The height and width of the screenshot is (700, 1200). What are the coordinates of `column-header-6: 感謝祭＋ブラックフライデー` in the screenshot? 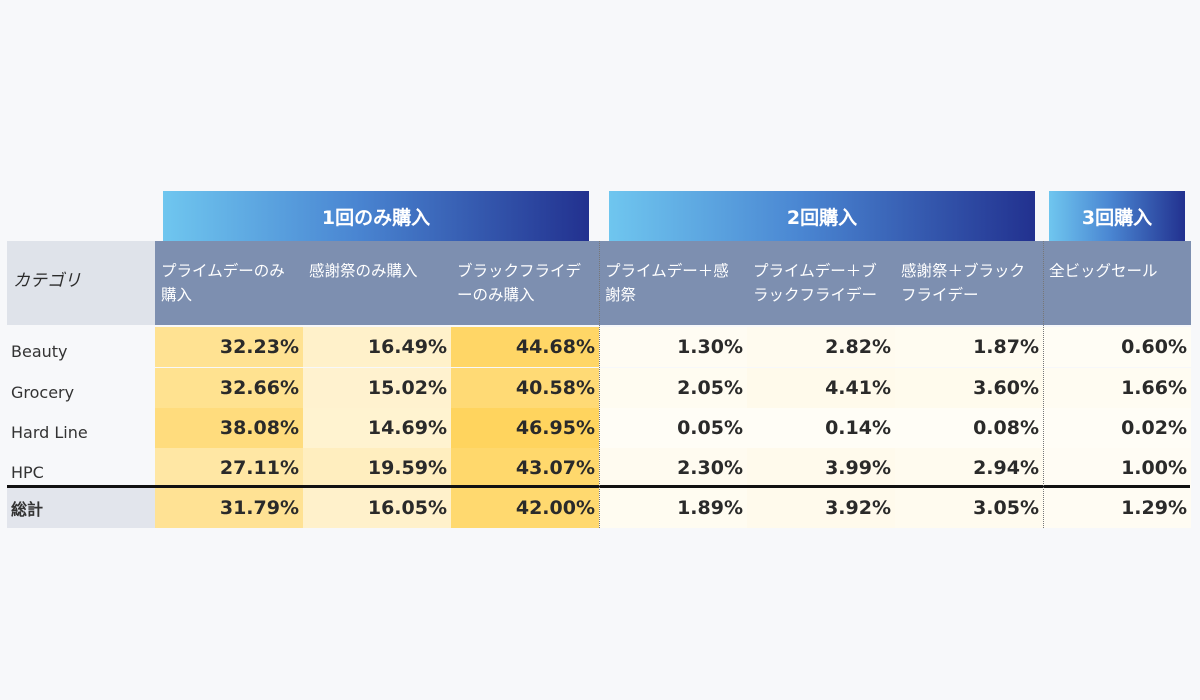 It's located at (969, 283).